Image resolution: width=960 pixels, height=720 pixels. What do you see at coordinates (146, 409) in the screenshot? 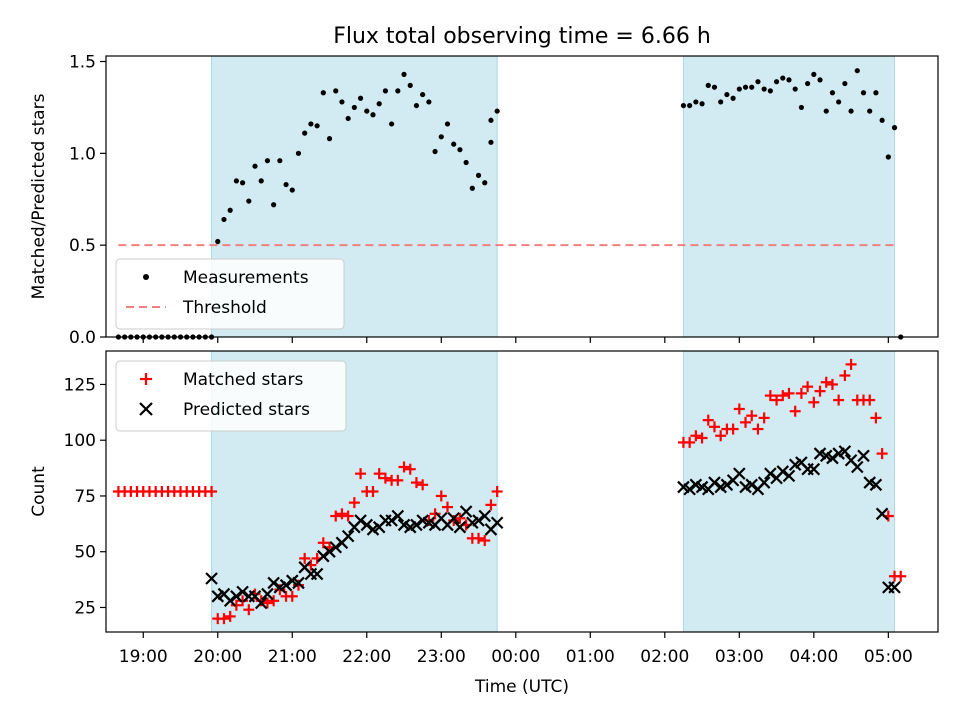
I see `legend-marker-predicted-b` at bounding box center [146, 409].